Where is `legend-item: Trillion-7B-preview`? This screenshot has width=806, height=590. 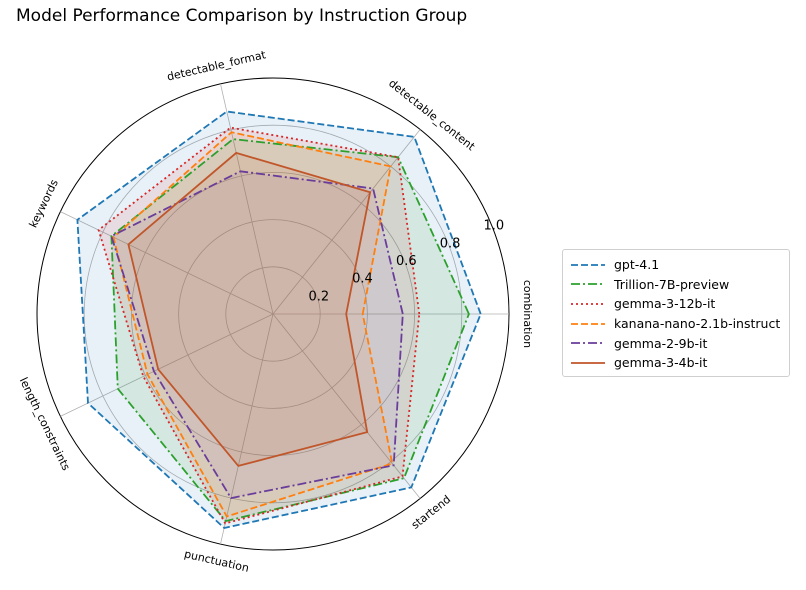 legend-item: Trillion-7B-preview is located at coordinates (676, 285).